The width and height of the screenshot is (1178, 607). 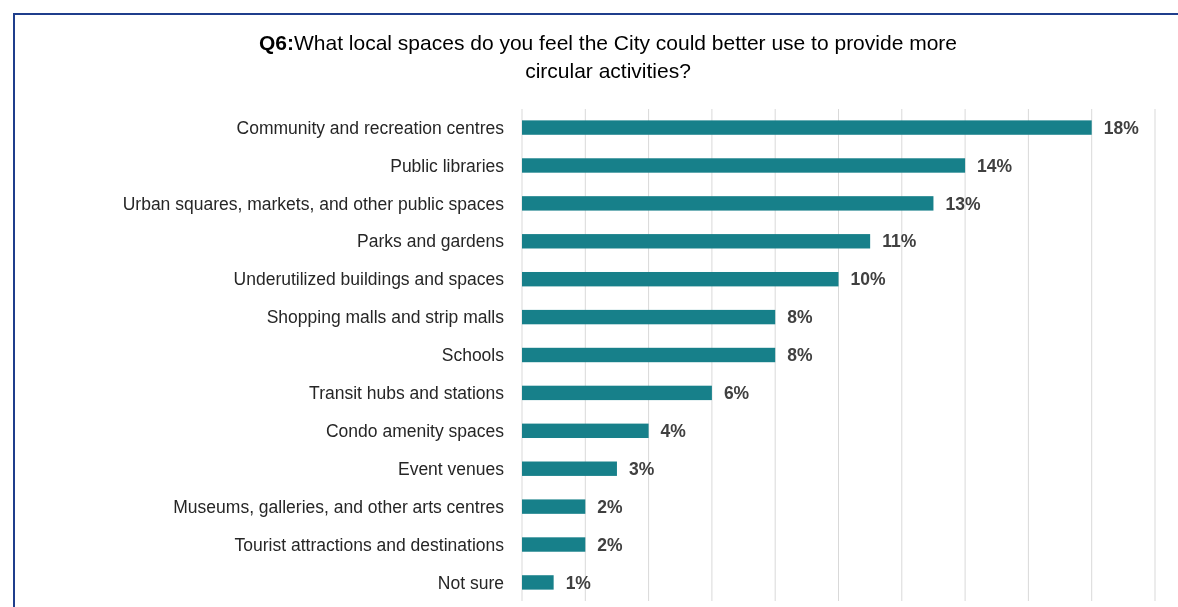 What do you see at coordinates (385, 317) in the screenshot?
I see `y-tick-label: Shopping malls and strip malls` at bounding box center [385, 317].